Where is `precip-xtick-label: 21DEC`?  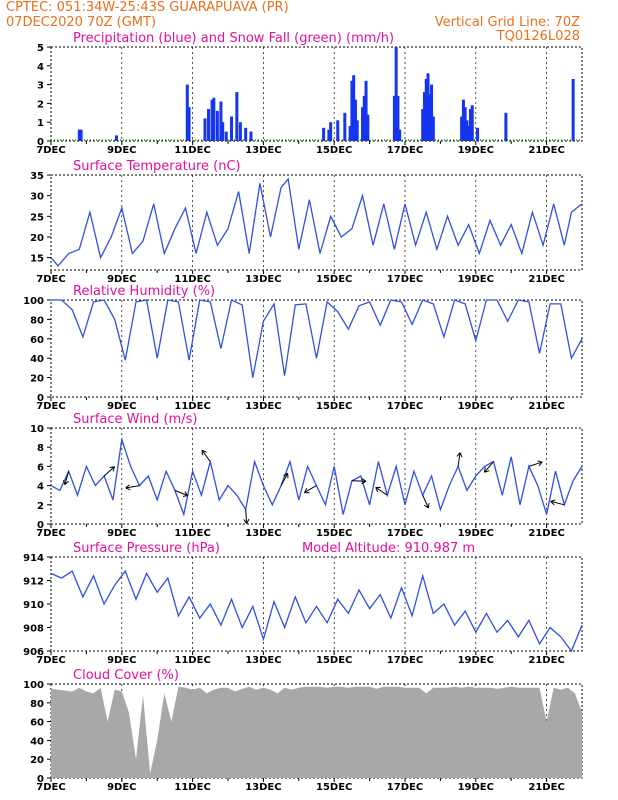 precip-xtick-label: 21DEC is located at coordinates (546, 150).